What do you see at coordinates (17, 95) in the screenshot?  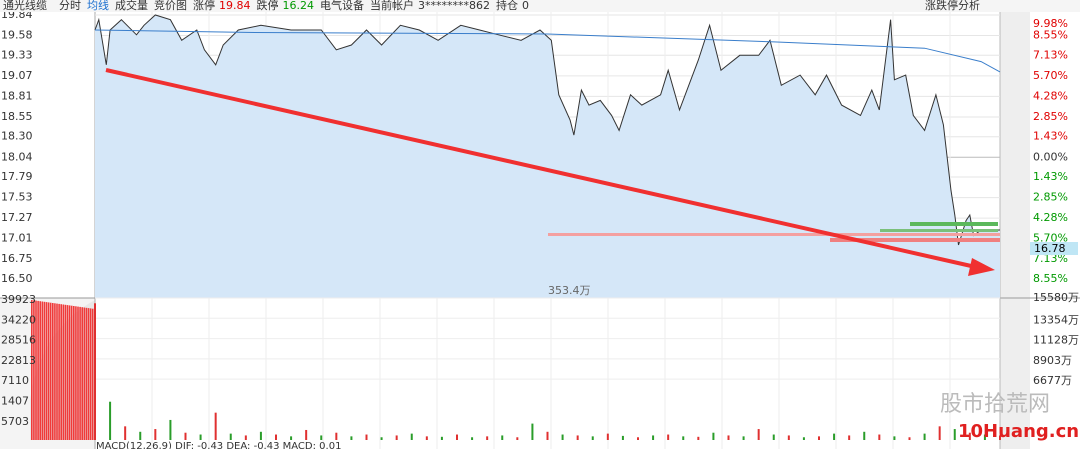 I see `price-tick-label: 18.81` at bounding box center [17, 95].